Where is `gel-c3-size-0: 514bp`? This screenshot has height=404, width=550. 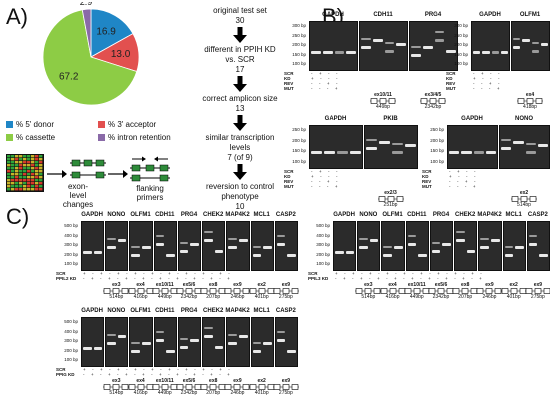 gel-c3-size-0: 514bp is located at coordinates (116, 393).